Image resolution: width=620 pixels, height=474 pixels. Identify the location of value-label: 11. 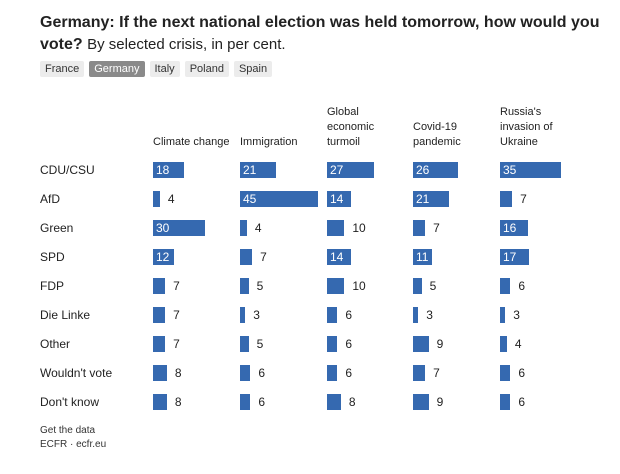
(422, 257).